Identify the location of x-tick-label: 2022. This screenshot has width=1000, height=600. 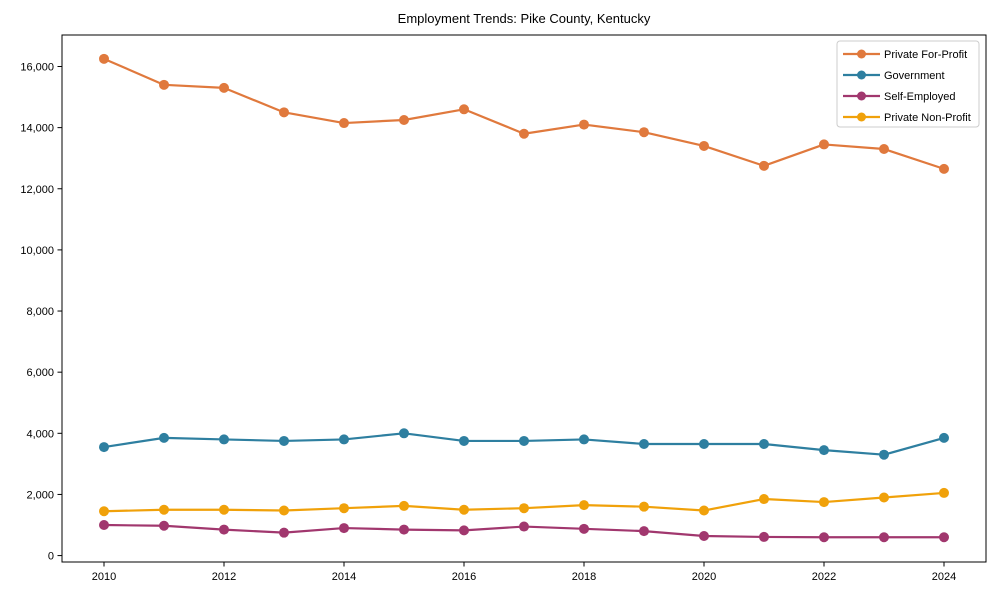
(824, 577).